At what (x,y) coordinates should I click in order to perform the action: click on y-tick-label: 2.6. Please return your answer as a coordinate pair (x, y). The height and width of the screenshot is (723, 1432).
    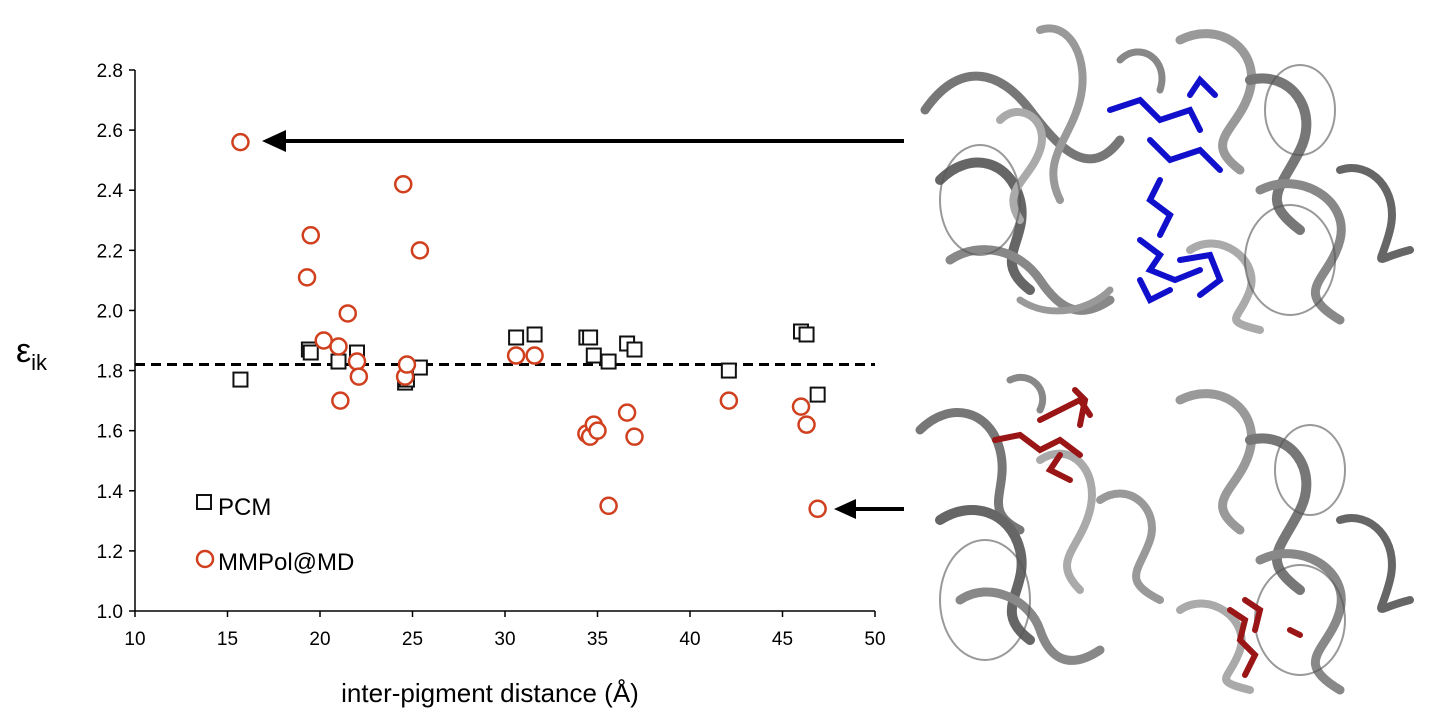
    Looking at the image, I should click on (110, 131).